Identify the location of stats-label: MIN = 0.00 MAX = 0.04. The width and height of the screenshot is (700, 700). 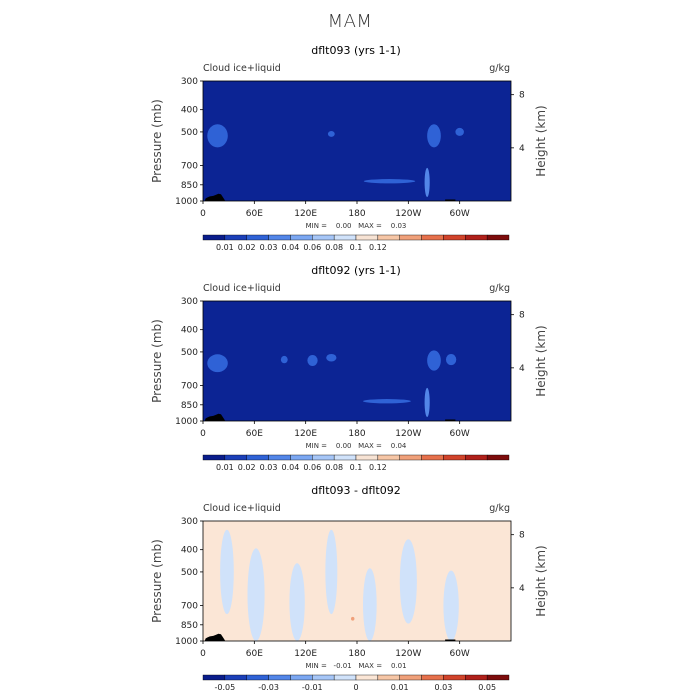
(356, 446).